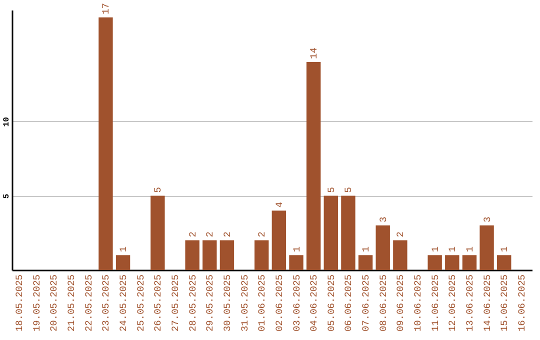  What do you see at coordinates (124, 303) in the screenshot?
I see `x-tick-label: 24.05.2025` at bounding box center [124, 303].